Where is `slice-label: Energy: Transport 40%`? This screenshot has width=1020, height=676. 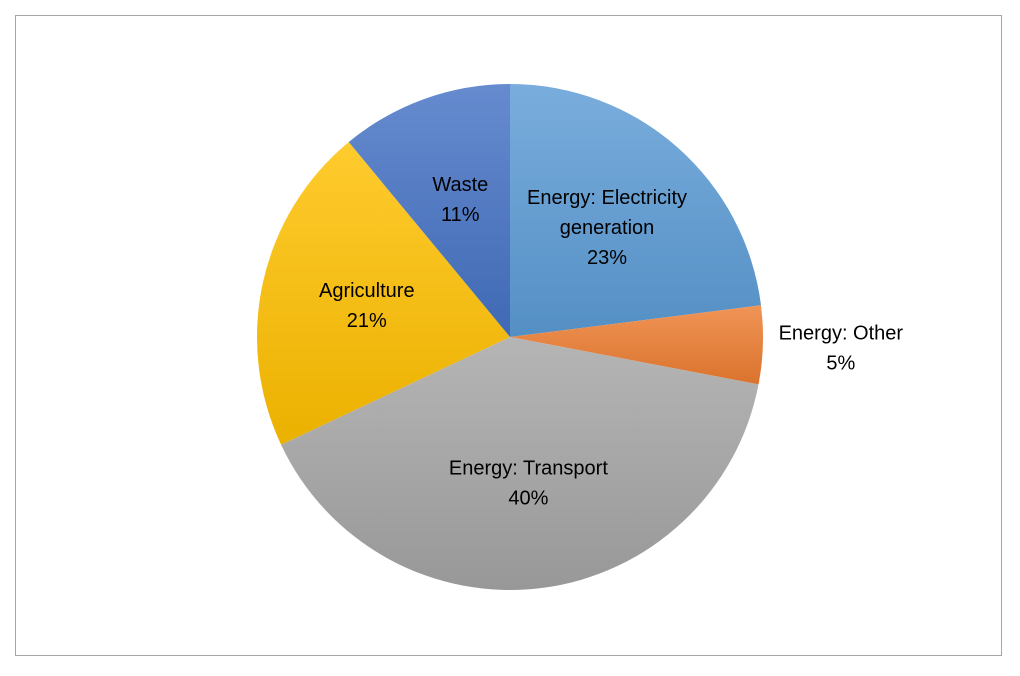
slice-label: Energy: Transport 40% is located at coordinates (528, 484).